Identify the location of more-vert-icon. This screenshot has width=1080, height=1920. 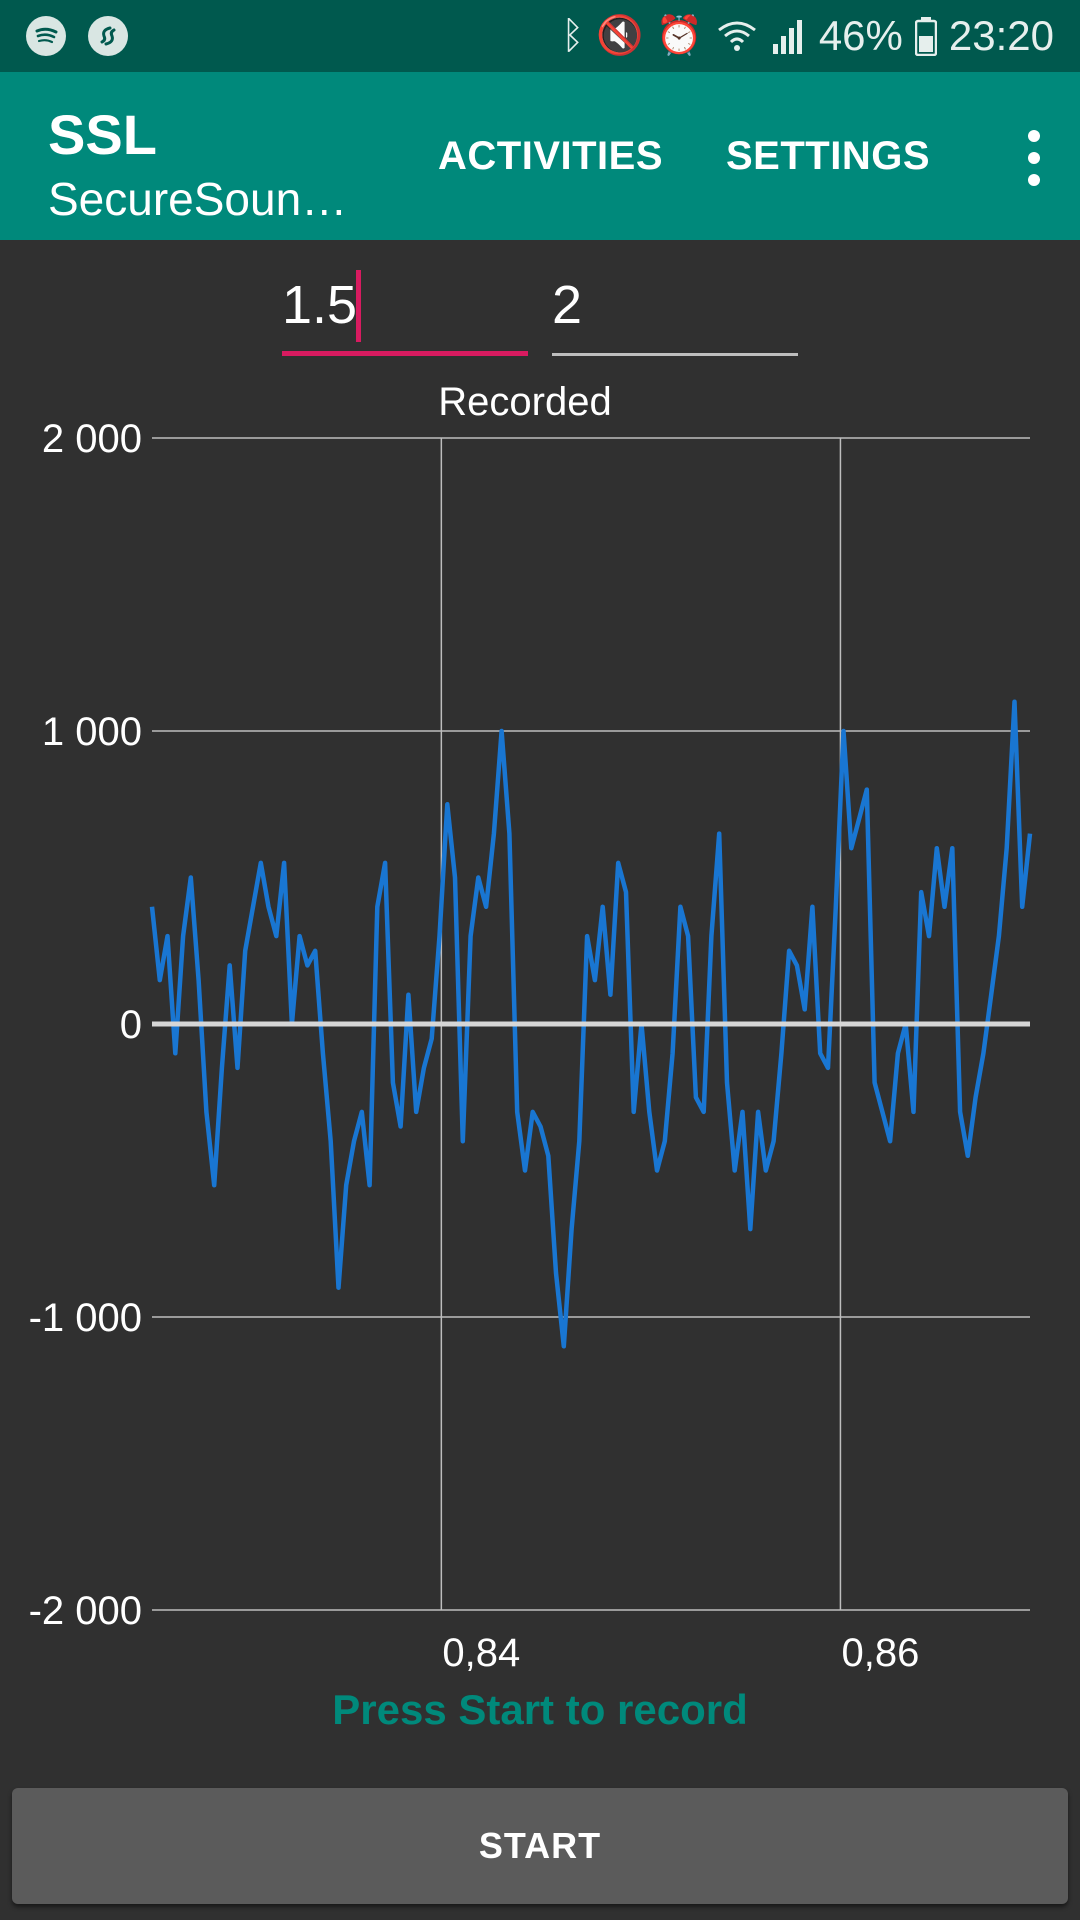
(1034, 158).